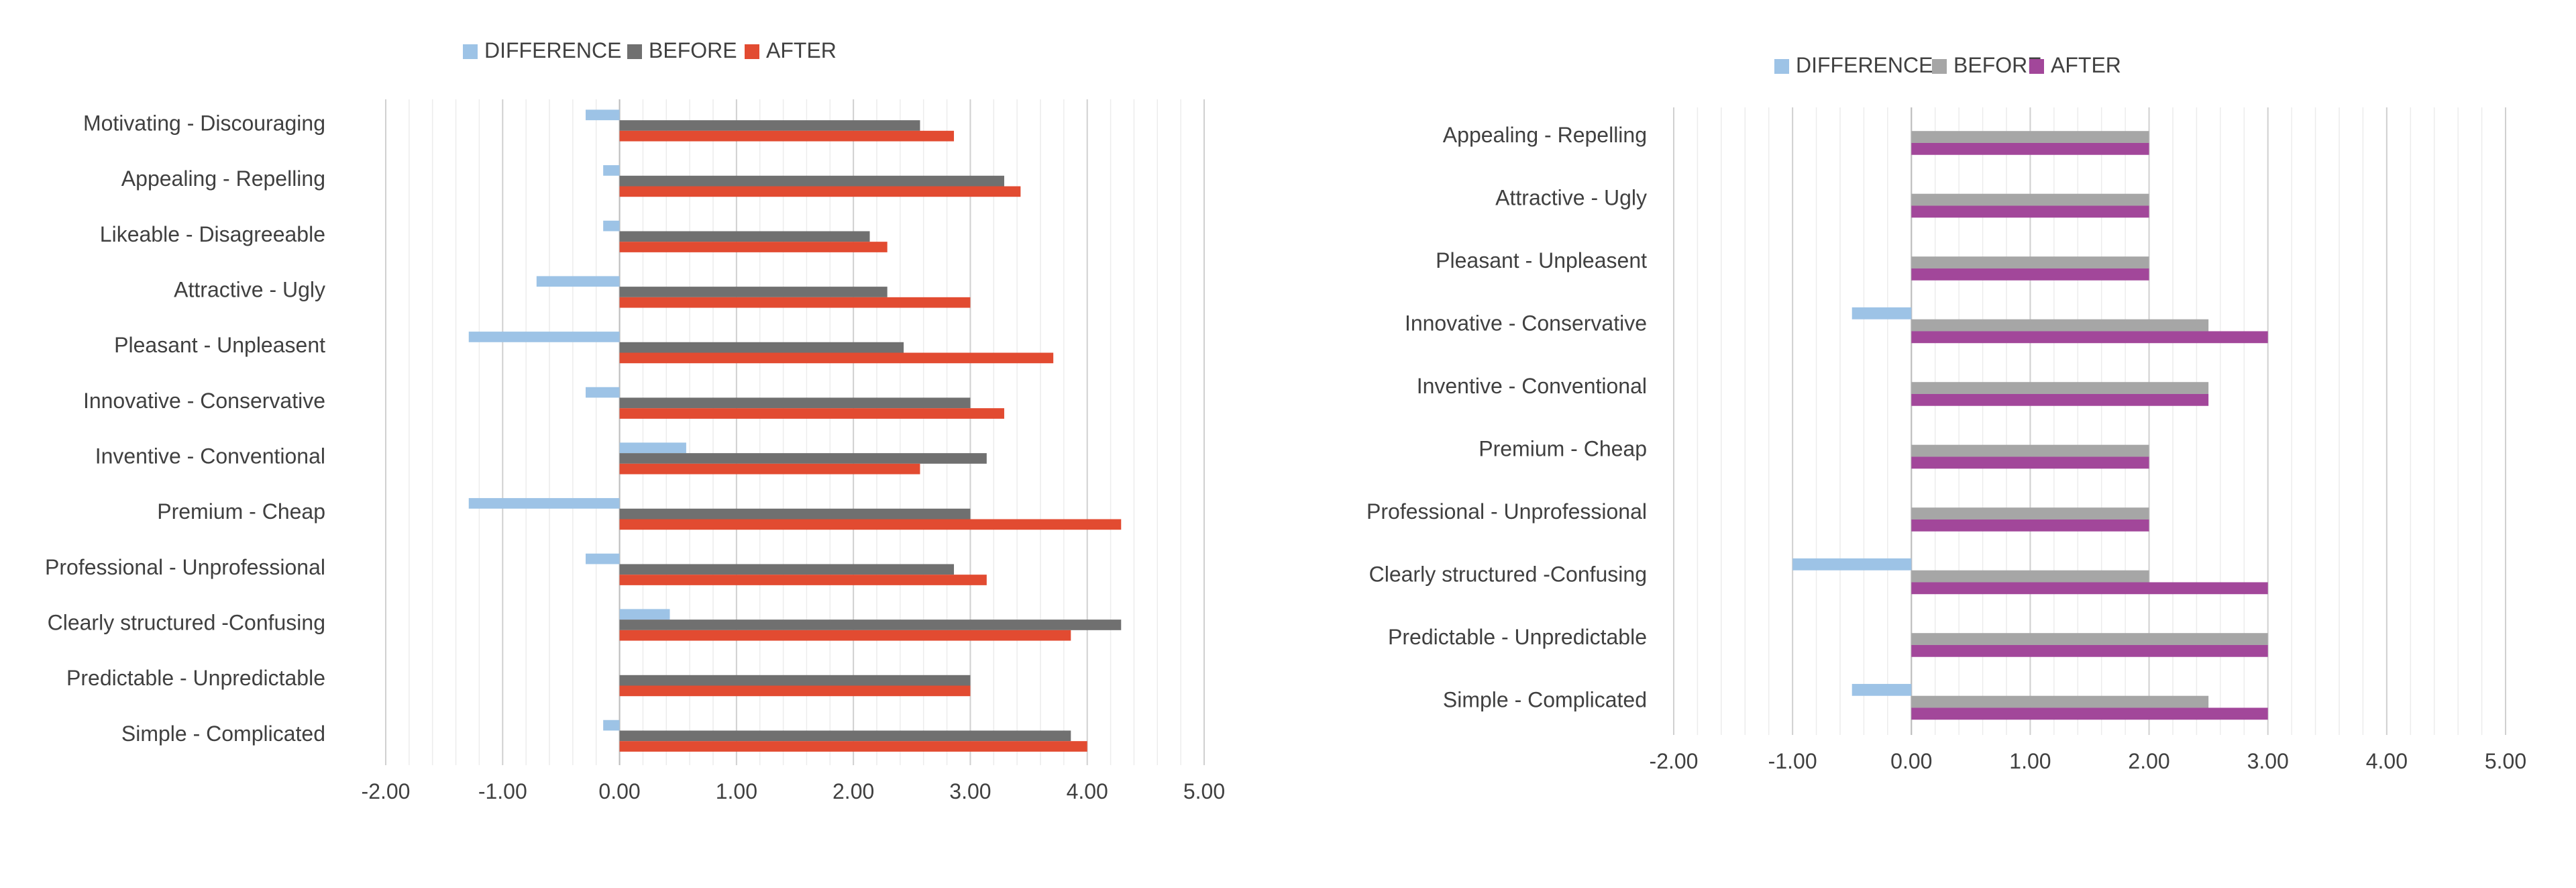  What do you see at coordinates (204, 123) in the screenshot?
I see `category-label: Motivating - Discouraging` at bounding box center [204, 123].